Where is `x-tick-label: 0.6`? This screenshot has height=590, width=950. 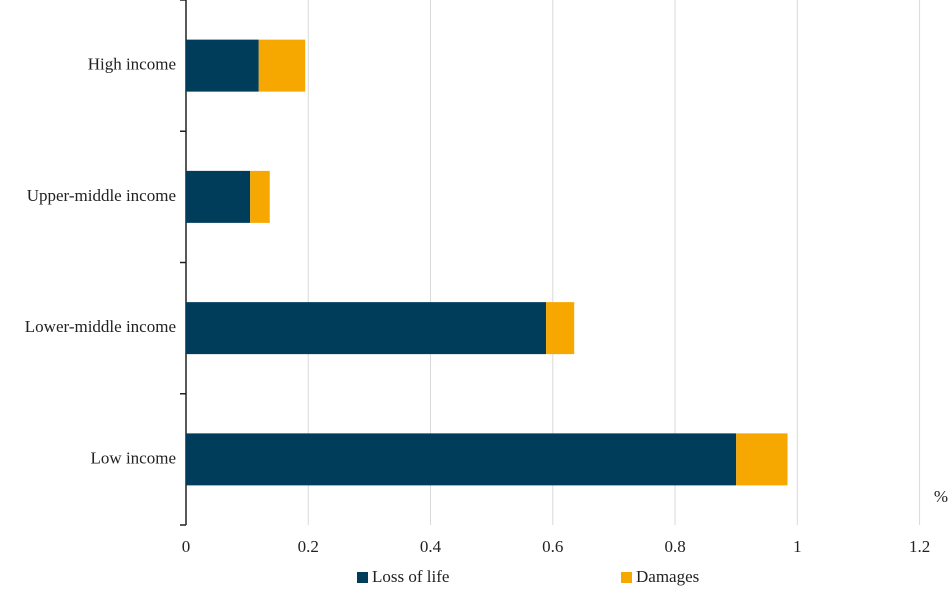 x-tick-label: 0.6 is located at coordinates (552, 546).